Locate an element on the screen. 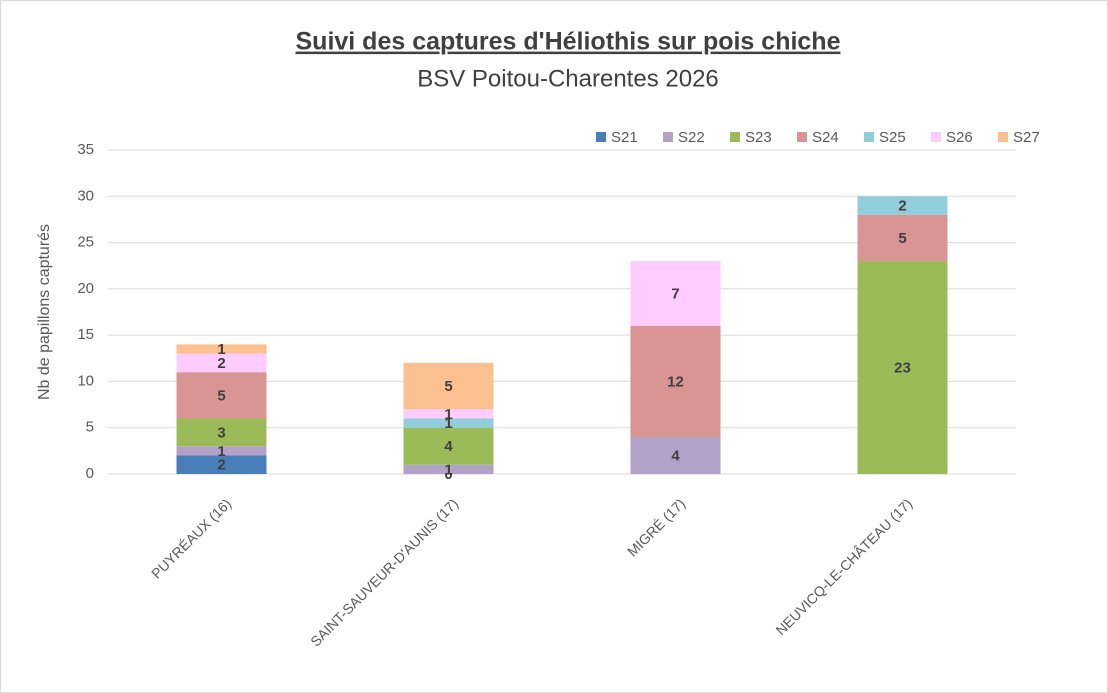 The width and height of the screenshot is (1108, 693). legend-label: S24 is located at coordinates (825, 137).